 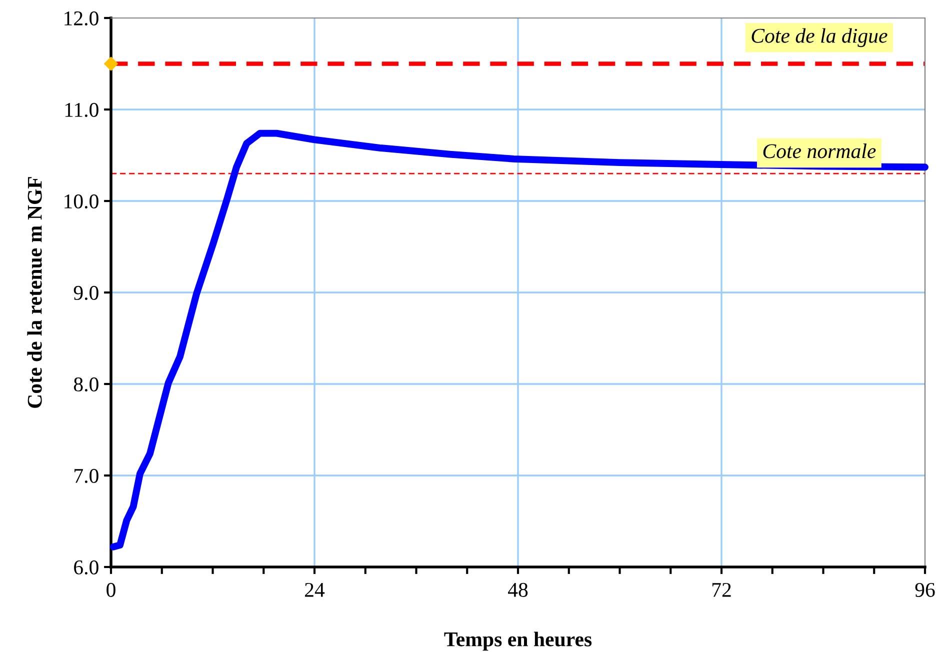 I want to click on ref-line-label: Cote normale, so click(x=819, y=151).